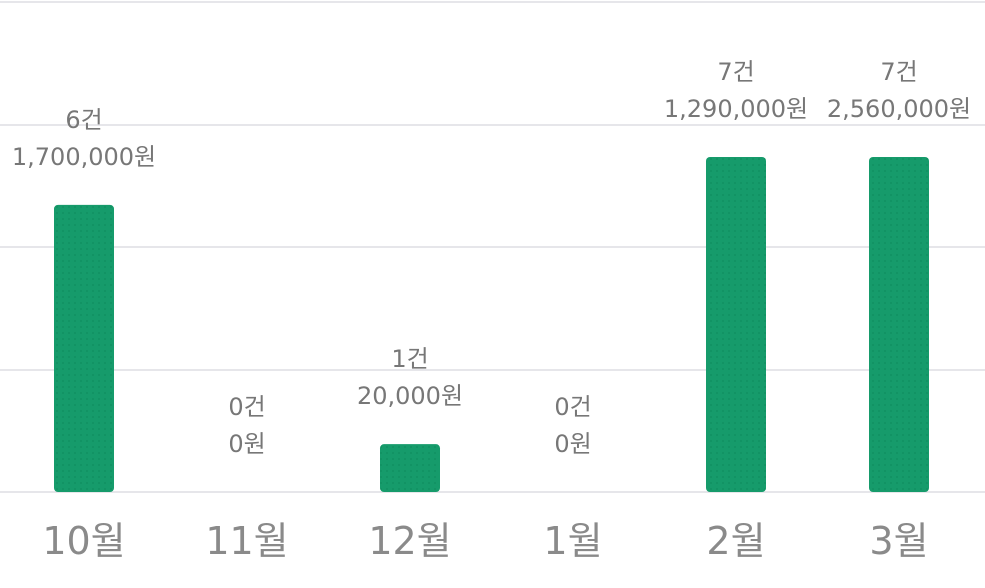 This screenshot has width=985, height=588. Describe the element at coordinates (572, 541) in the screenshot. I see `x-tick-label: 1월` at that location.